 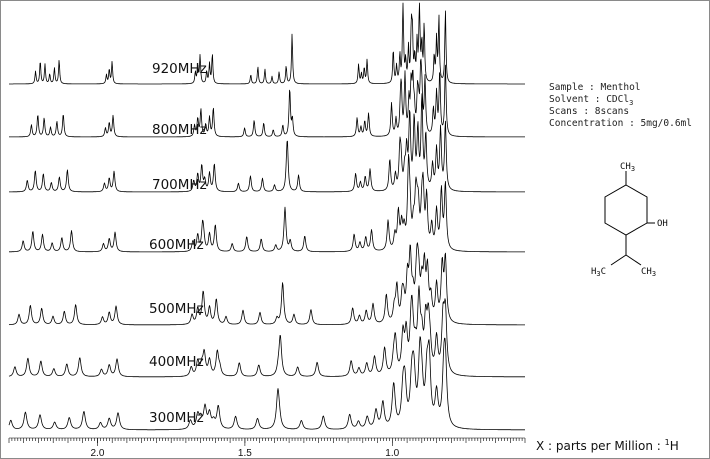 What do you see at coordinates (176, 309) in the screenshot?
I see `freq-label-500mhz: 500MHz` at bounding box center [176, 309].